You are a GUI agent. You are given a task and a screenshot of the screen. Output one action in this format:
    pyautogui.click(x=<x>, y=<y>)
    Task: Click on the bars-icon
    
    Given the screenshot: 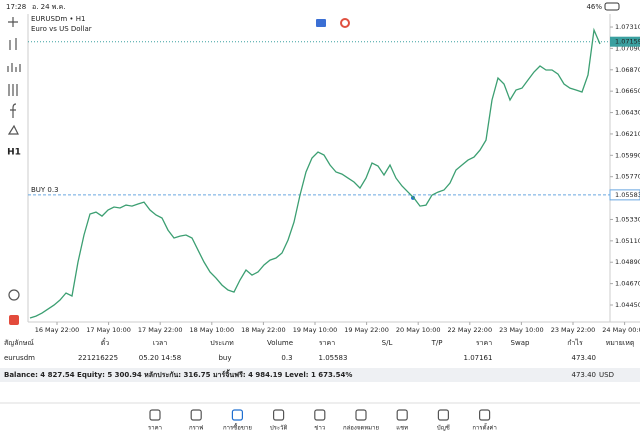 What is the action you would take?
    pyautogui.click(x=14, y=67)
    